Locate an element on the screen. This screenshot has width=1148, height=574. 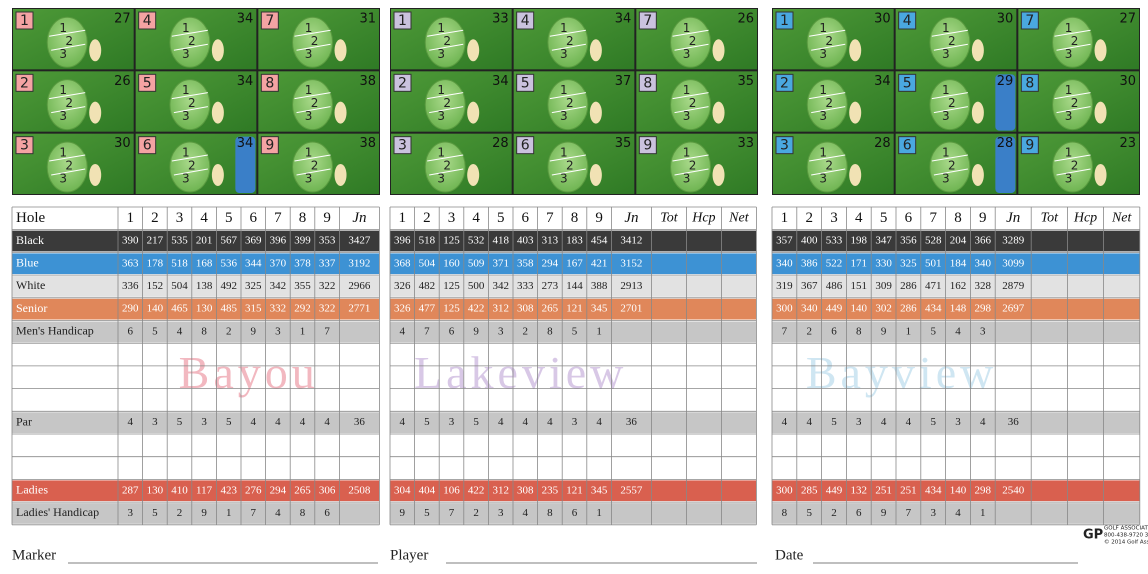
score-value: 336 is located at coordinates (130, 286).